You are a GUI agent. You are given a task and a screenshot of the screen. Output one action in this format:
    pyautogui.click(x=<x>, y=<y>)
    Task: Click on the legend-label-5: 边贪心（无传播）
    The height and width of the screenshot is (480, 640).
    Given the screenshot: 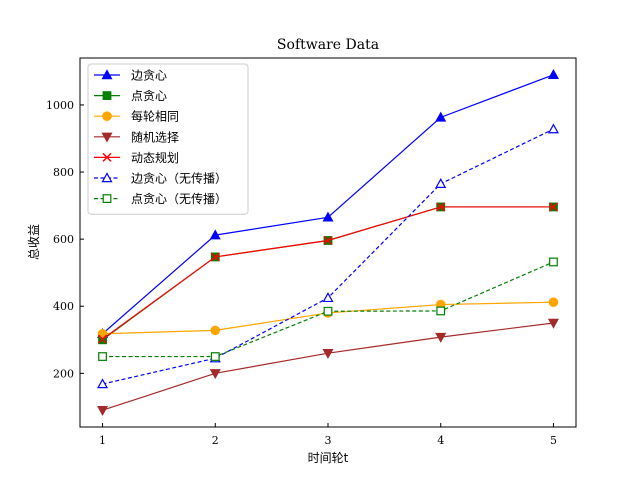 What is the action you would take?
    pyautogui.click(x=179, y=178)
    